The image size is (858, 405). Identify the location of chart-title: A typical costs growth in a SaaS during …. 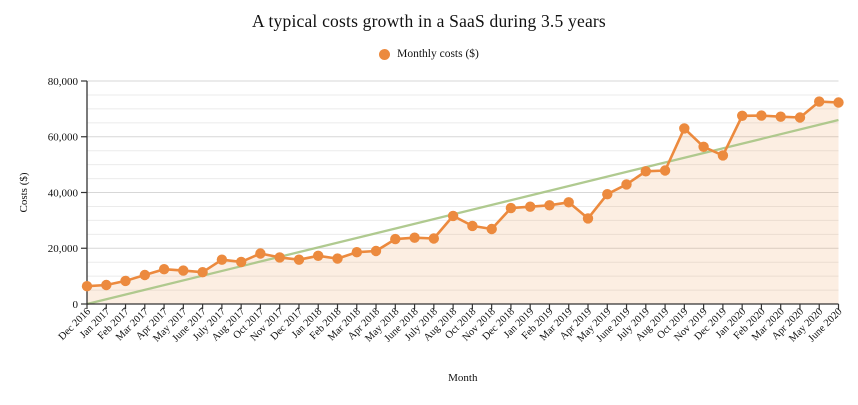
(429, 21).